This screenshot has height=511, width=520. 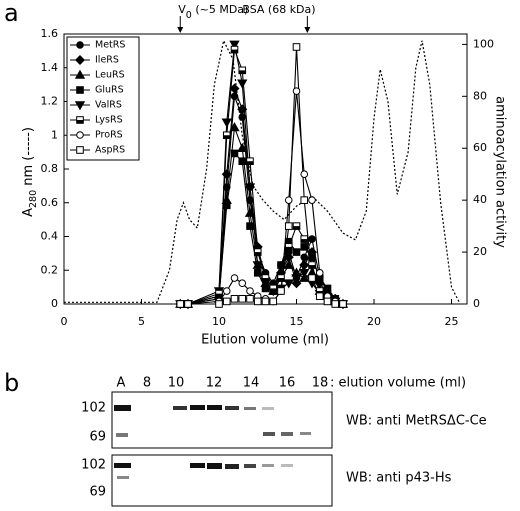 What do you see at coordinates (213, 12) in the screenshot?
I see `annotation: V0 (~5 MDa)` at bounding box center [213, 12].